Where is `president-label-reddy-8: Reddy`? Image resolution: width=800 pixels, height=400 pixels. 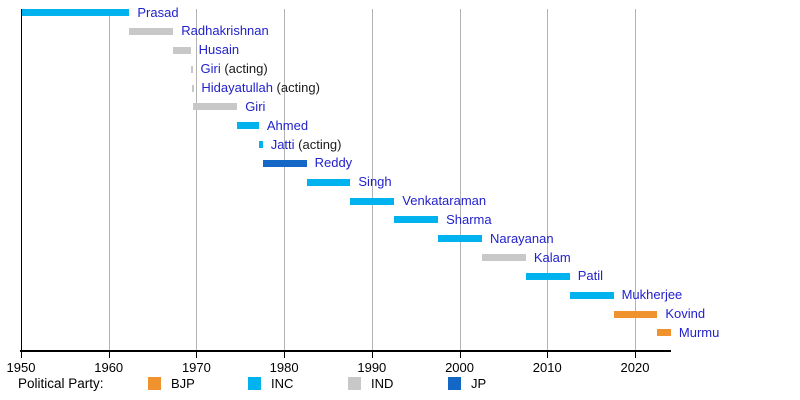
president-label-reddy-8: Reddy is located at coordinates (334, 163).